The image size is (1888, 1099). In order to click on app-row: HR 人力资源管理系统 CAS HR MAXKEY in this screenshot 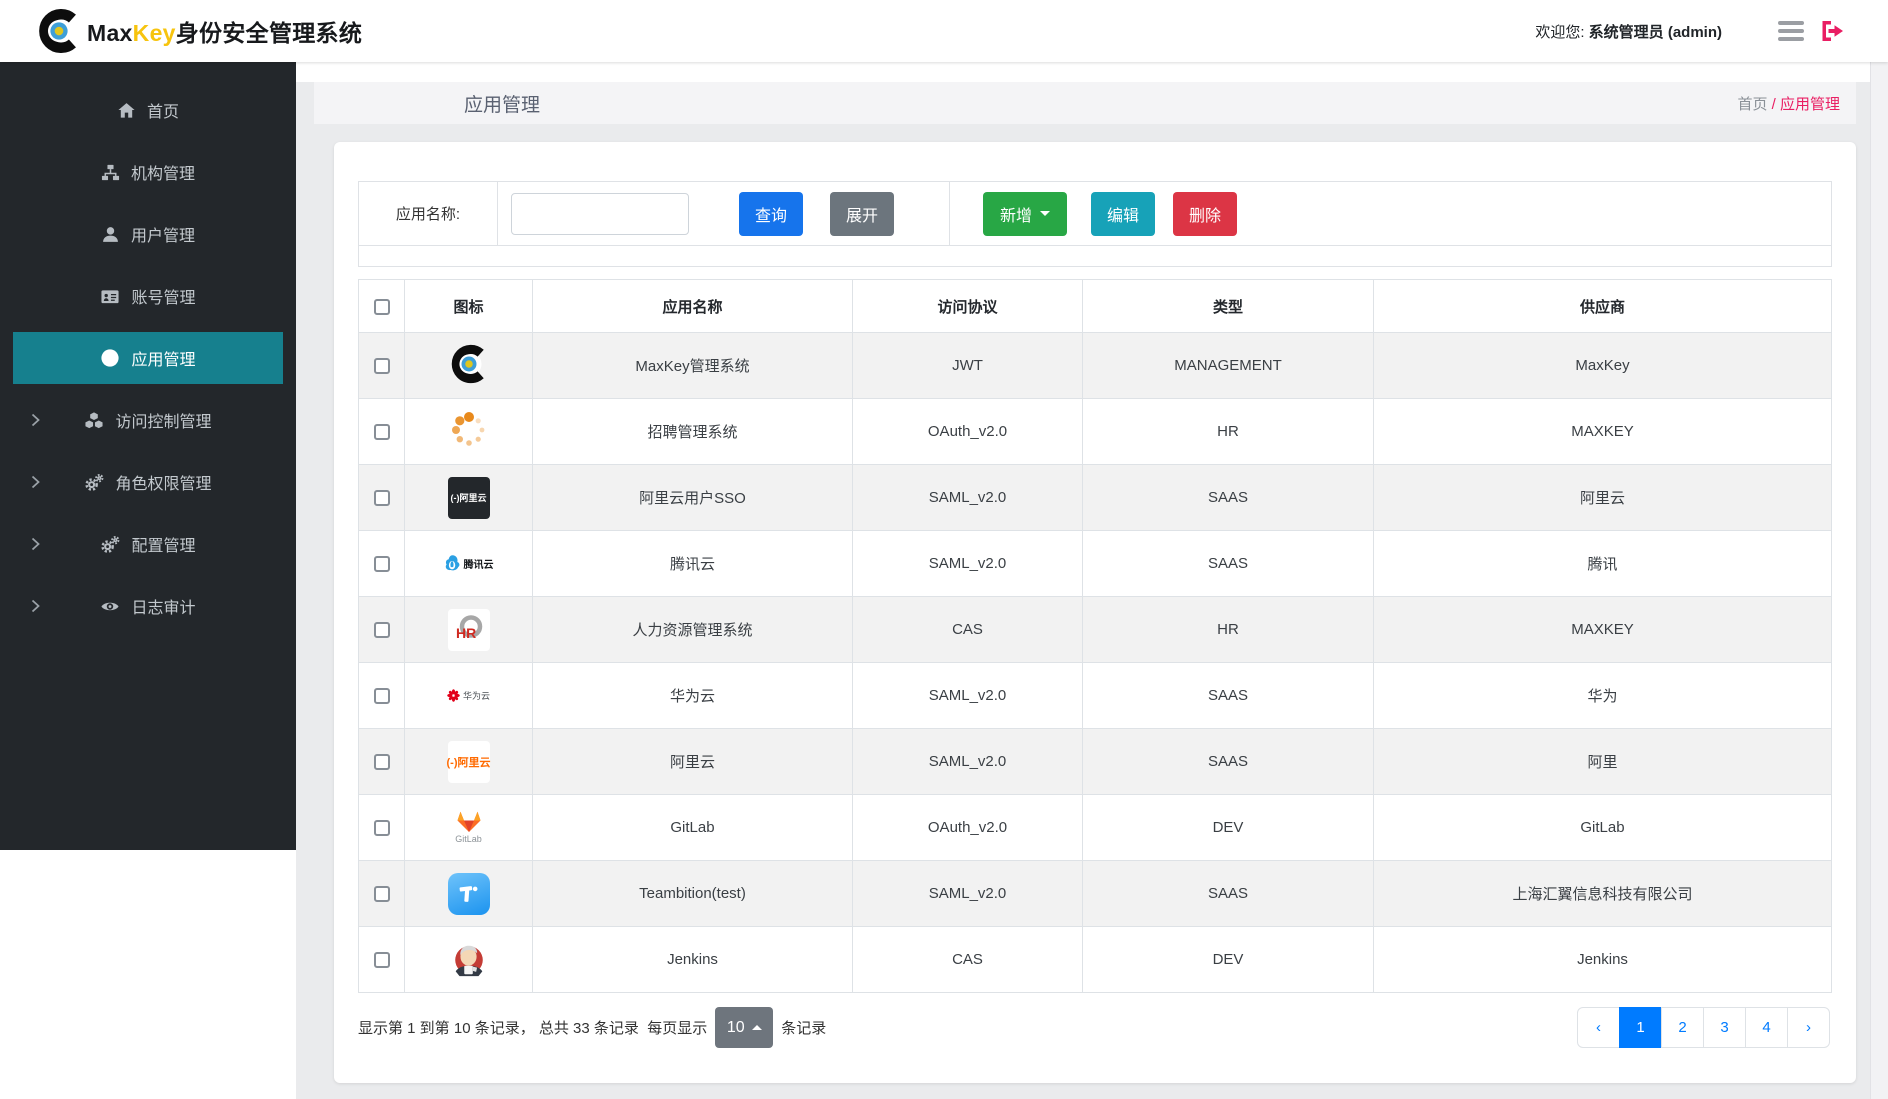, I will do `click(1095, 629)`.